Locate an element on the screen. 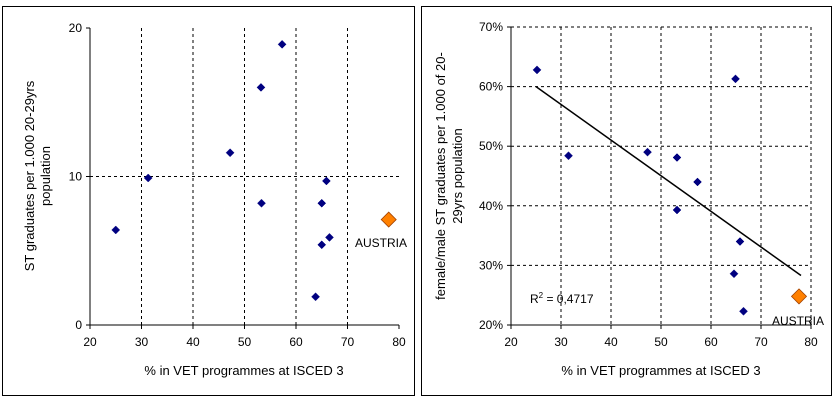  left-y-axis-label-line2: population is located at coordinates (45, 176).